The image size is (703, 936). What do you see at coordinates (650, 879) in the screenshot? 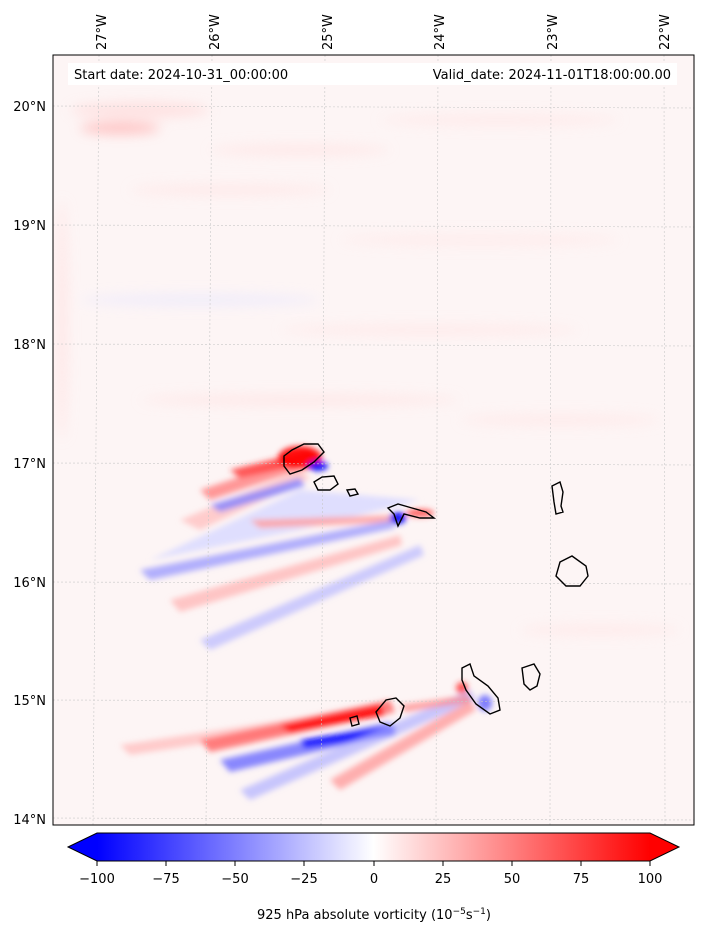
I see `colorbar-tick-label: 100` at bounding box center [650, 879].